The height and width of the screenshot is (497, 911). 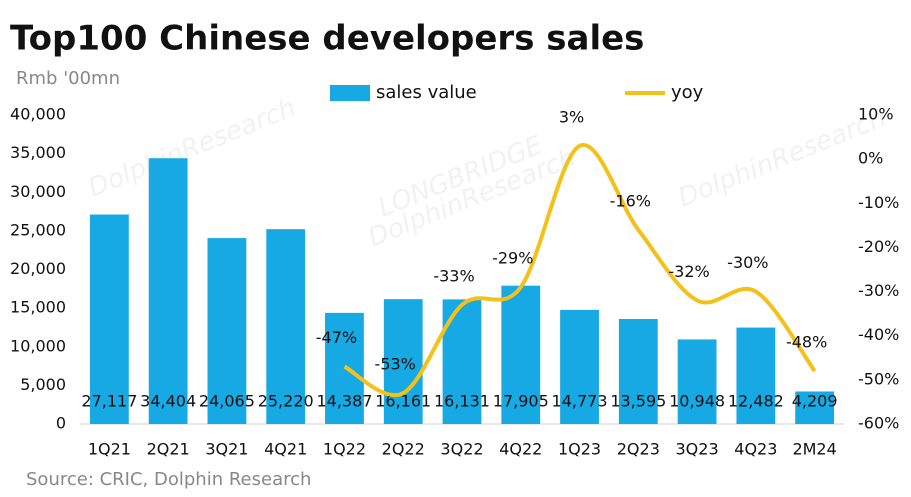 What do you see at coordinates (336, 337) in the screenshot?
I see `line-value-label: -47%` at bounding box center [336, 337].